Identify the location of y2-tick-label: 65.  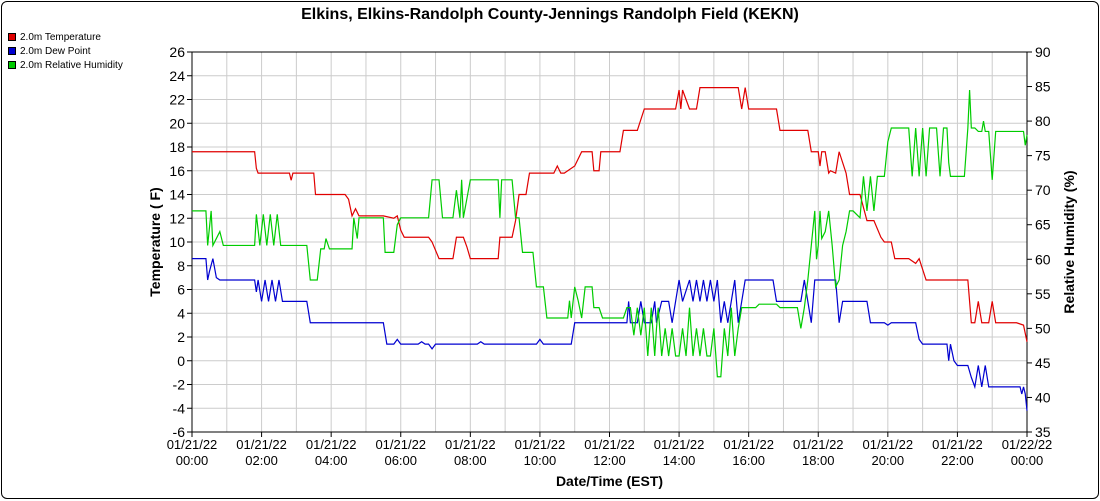
(1043, 225).